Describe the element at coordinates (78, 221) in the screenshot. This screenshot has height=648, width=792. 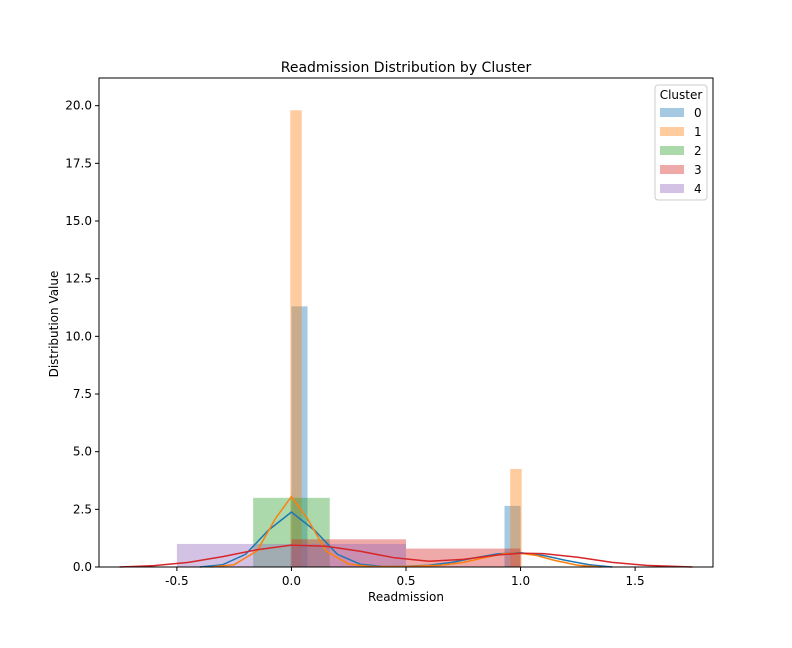
I see `y-tick-label: 15.0` at that location.